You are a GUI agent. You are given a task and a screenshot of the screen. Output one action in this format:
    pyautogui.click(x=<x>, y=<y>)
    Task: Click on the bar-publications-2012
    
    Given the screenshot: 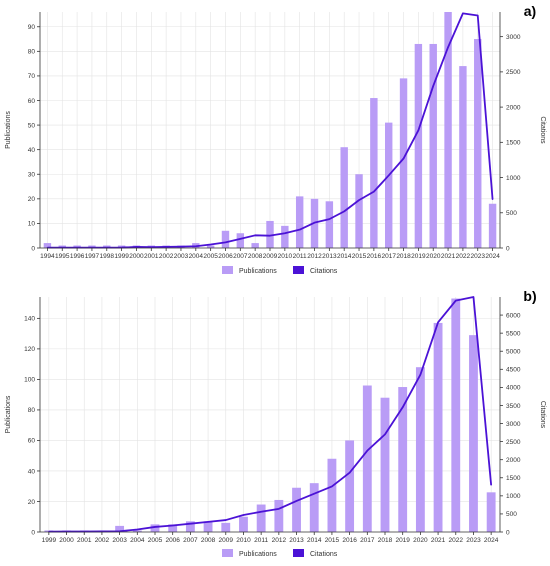 What is the action you would take?
    pyautogui.click(x=279, y=515)
    